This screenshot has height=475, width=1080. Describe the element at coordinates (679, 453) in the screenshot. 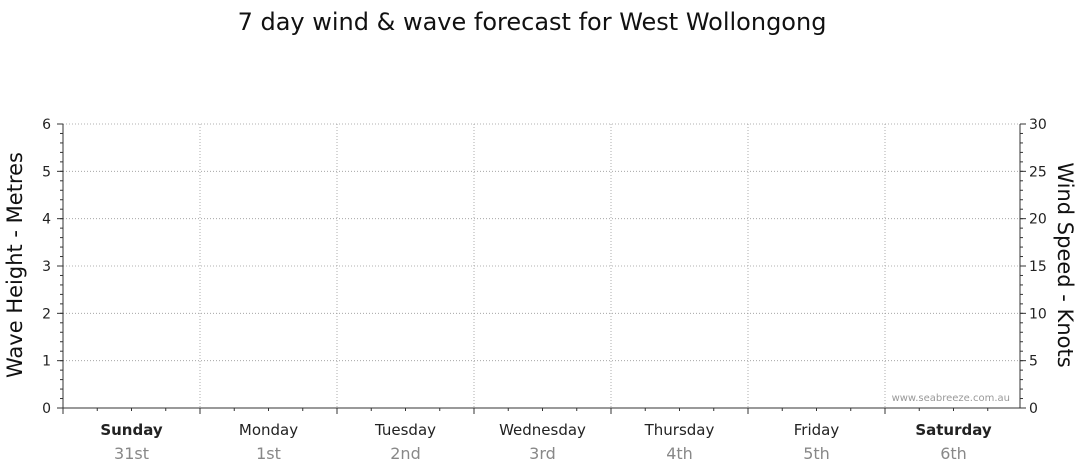

I see `day-date-label: 4th` at that location.